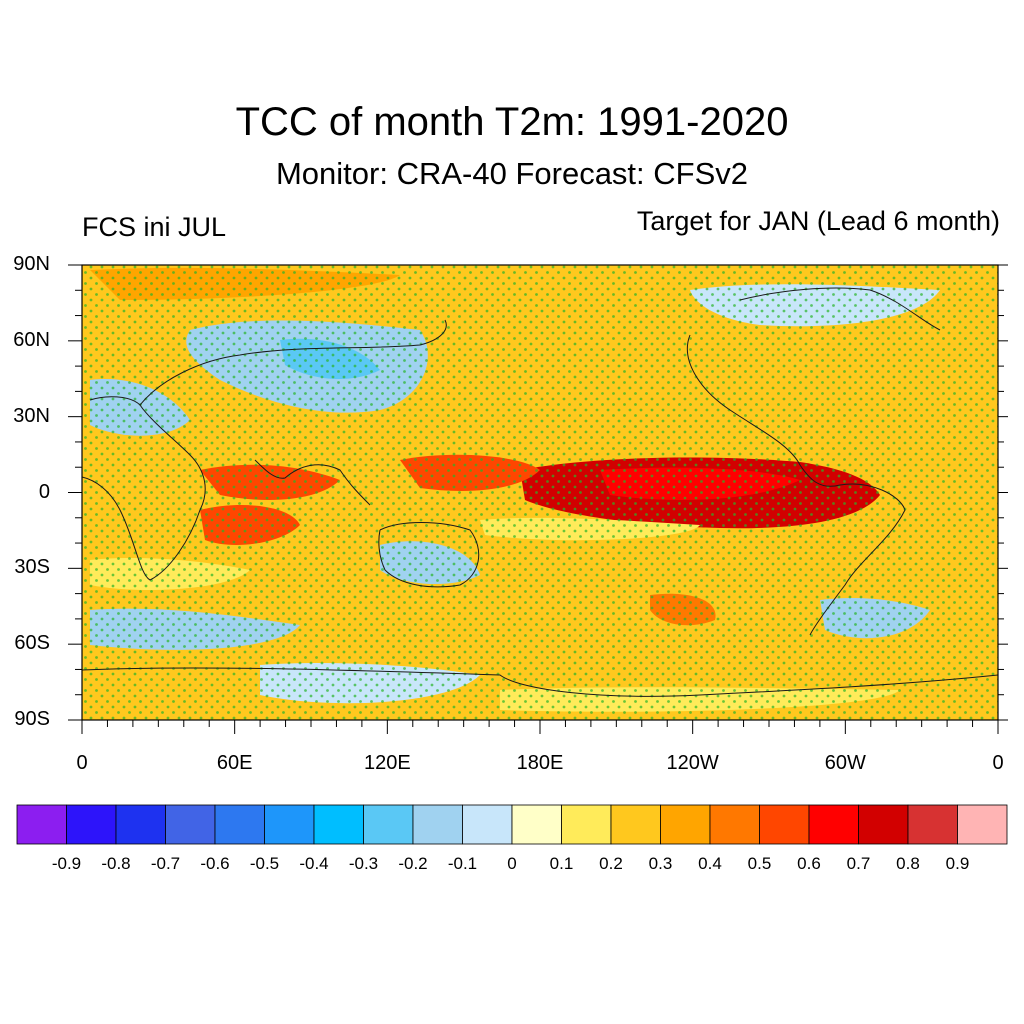  What do you see at coordinates (512, 122) in the screenshot?
I see `chart-title: TCC of month T2m: 1991-2020` at bounding box center [512, 122].